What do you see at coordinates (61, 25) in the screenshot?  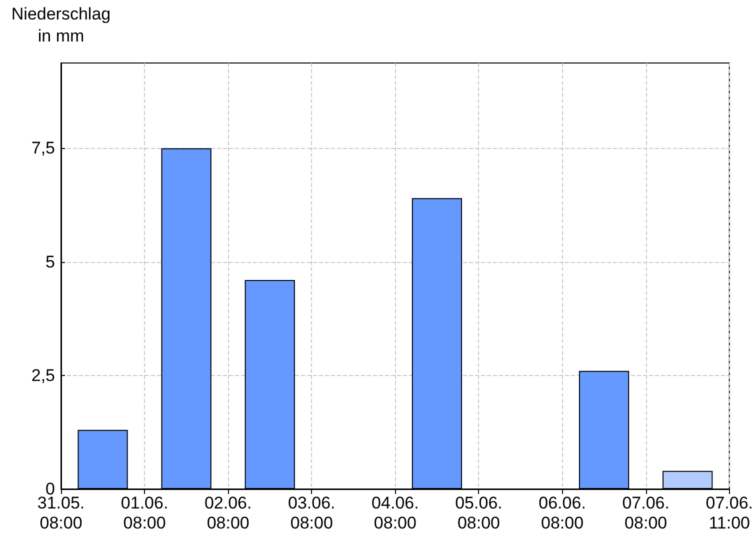 I see `y-axis-title: Niederschlag in mm` at bounding box center [61, 25].